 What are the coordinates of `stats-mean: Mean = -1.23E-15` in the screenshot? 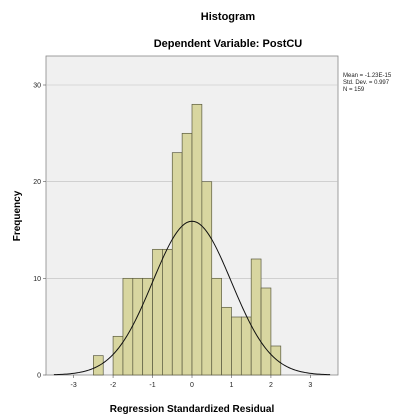 It's located at (367, 76).